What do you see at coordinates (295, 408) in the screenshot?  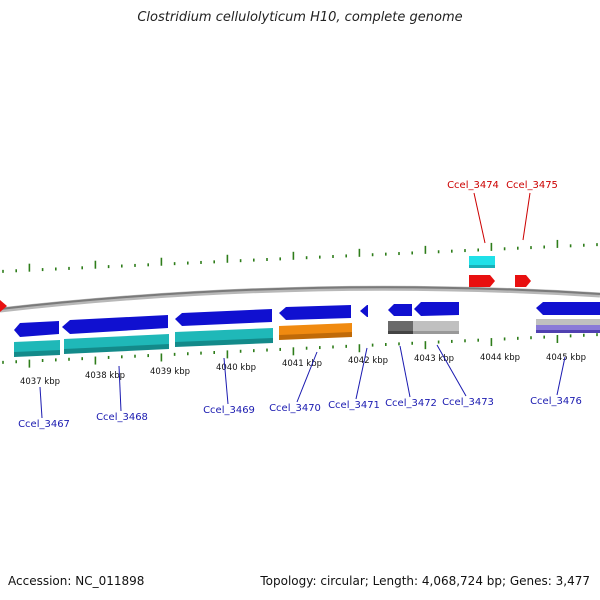 I see `gene-label: Ccel_3470` at bounding box center [295, 408].